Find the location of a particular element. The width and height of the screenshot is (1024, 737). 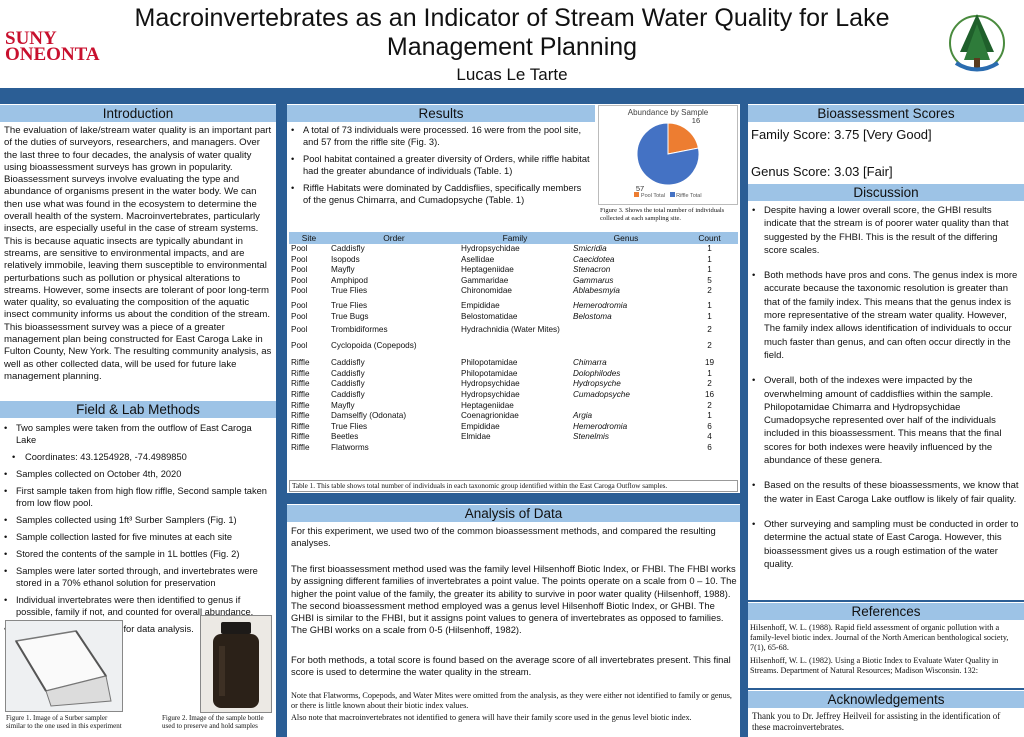

table-header-cell: Order is located at coordinates (394, 238).